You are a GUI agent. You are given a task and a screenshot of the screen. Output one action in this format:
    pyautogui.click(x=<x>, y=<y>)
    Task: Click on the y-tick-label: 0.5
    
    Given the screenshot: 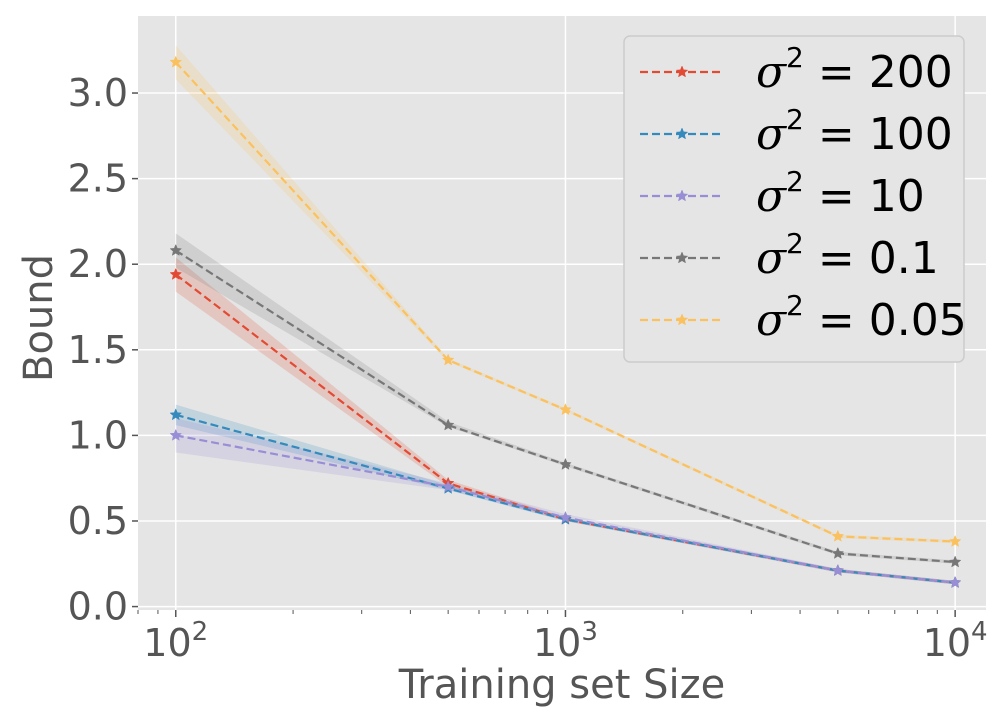 What is the action you would take?
    pyautogui.click(x=98, y=521)
    